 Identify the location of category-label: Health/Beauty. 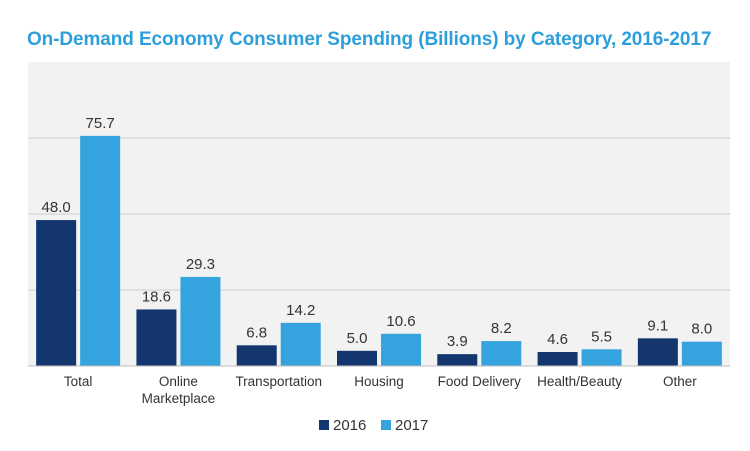
(579, 381).